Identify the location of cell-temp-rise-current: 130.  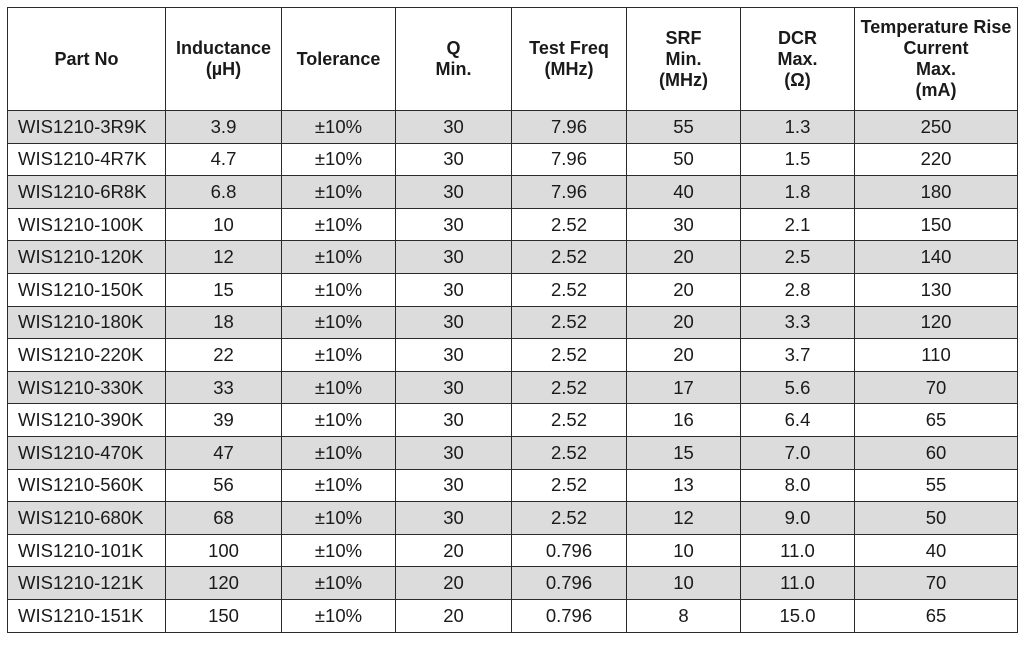
(936, 289).